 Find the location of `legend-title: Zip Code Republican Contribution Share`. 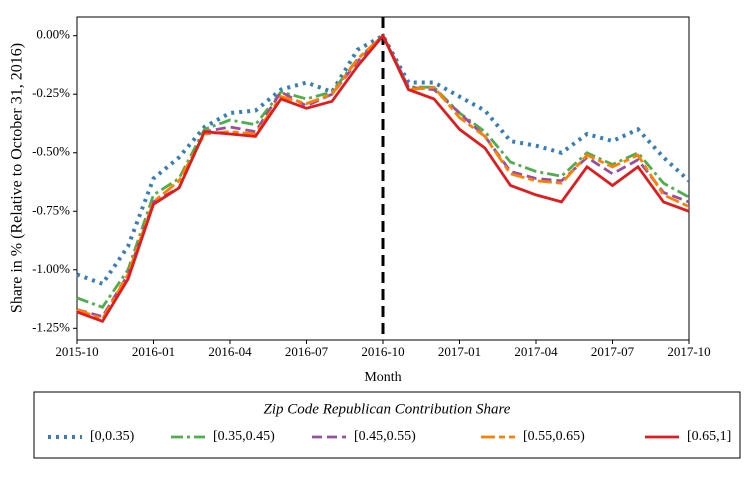

legend-title: Zip Code Republican Contribution Share is located at coordinates (387, 409).